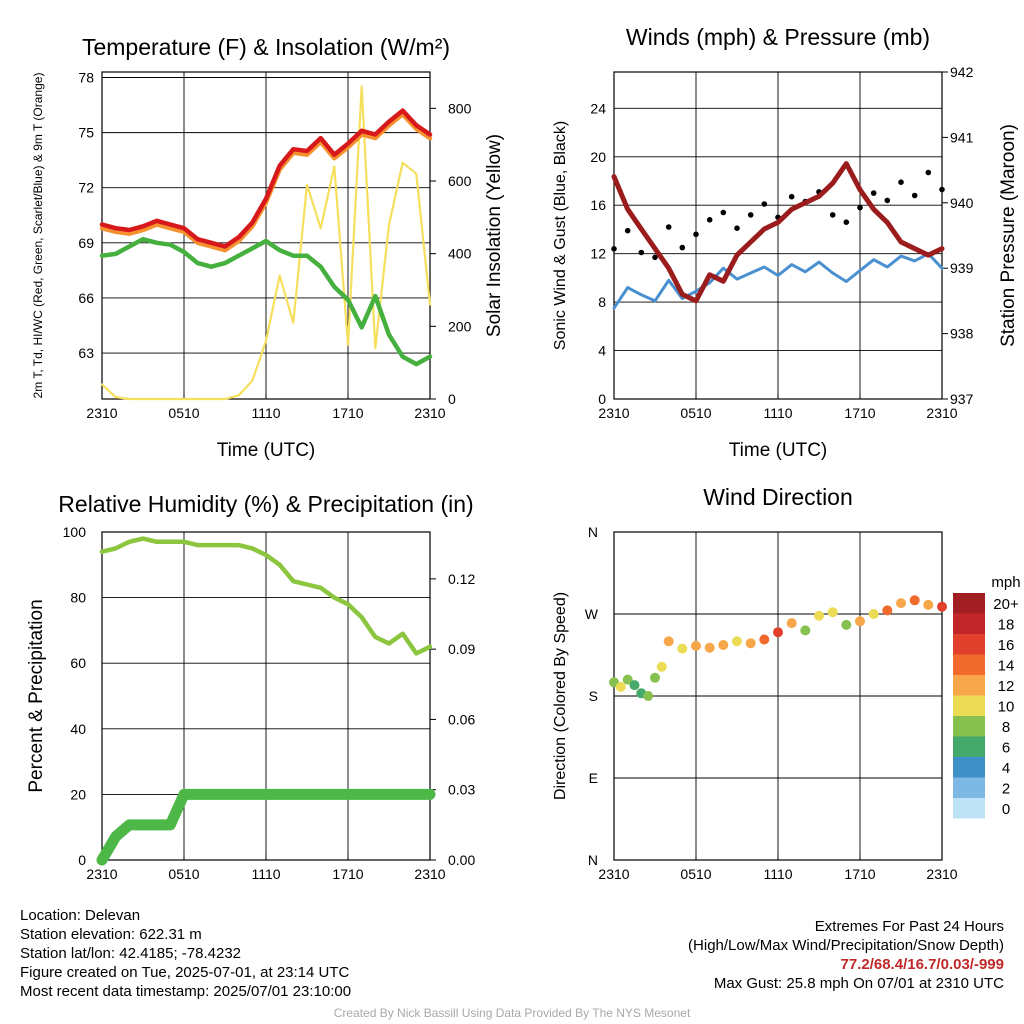 The width and height of the screenshot is (1024, 1024). What do you see at coordinates (593, 860) in the screenshot?
I see `y-tick-label: N` at bounding box center [593, 860].